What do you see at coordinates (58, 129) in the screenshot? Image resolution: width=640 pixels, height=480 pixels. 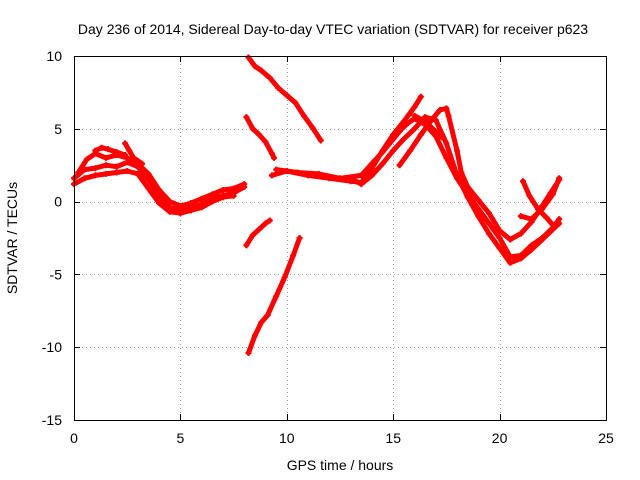 I see `y-tick-label: 5` at bounding box center [58, 129].